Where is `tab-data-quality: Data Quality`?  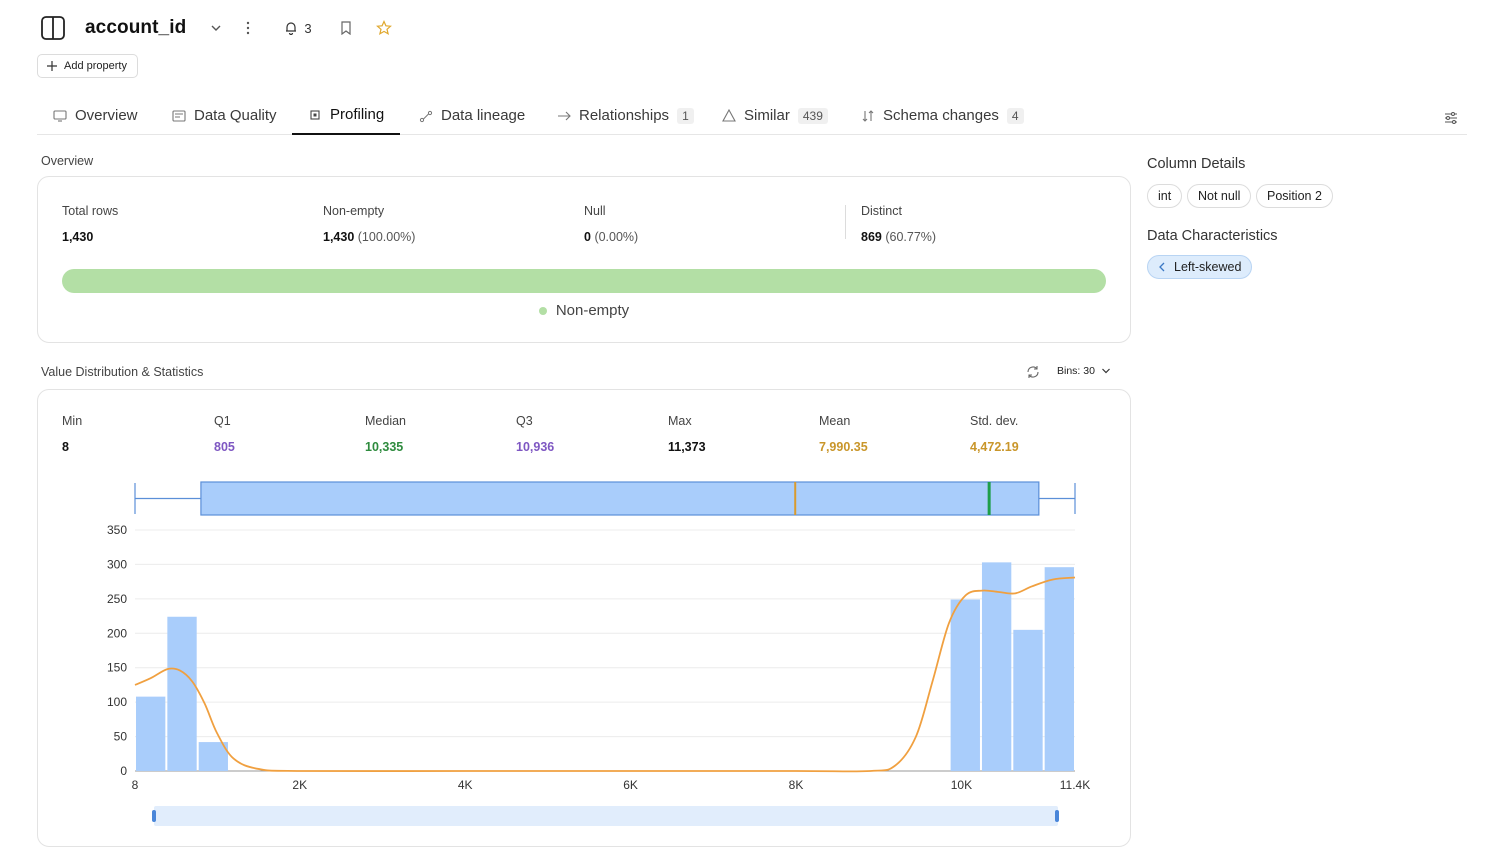 tab-data-quality: Data Quality is located at coordinates (224, 115).